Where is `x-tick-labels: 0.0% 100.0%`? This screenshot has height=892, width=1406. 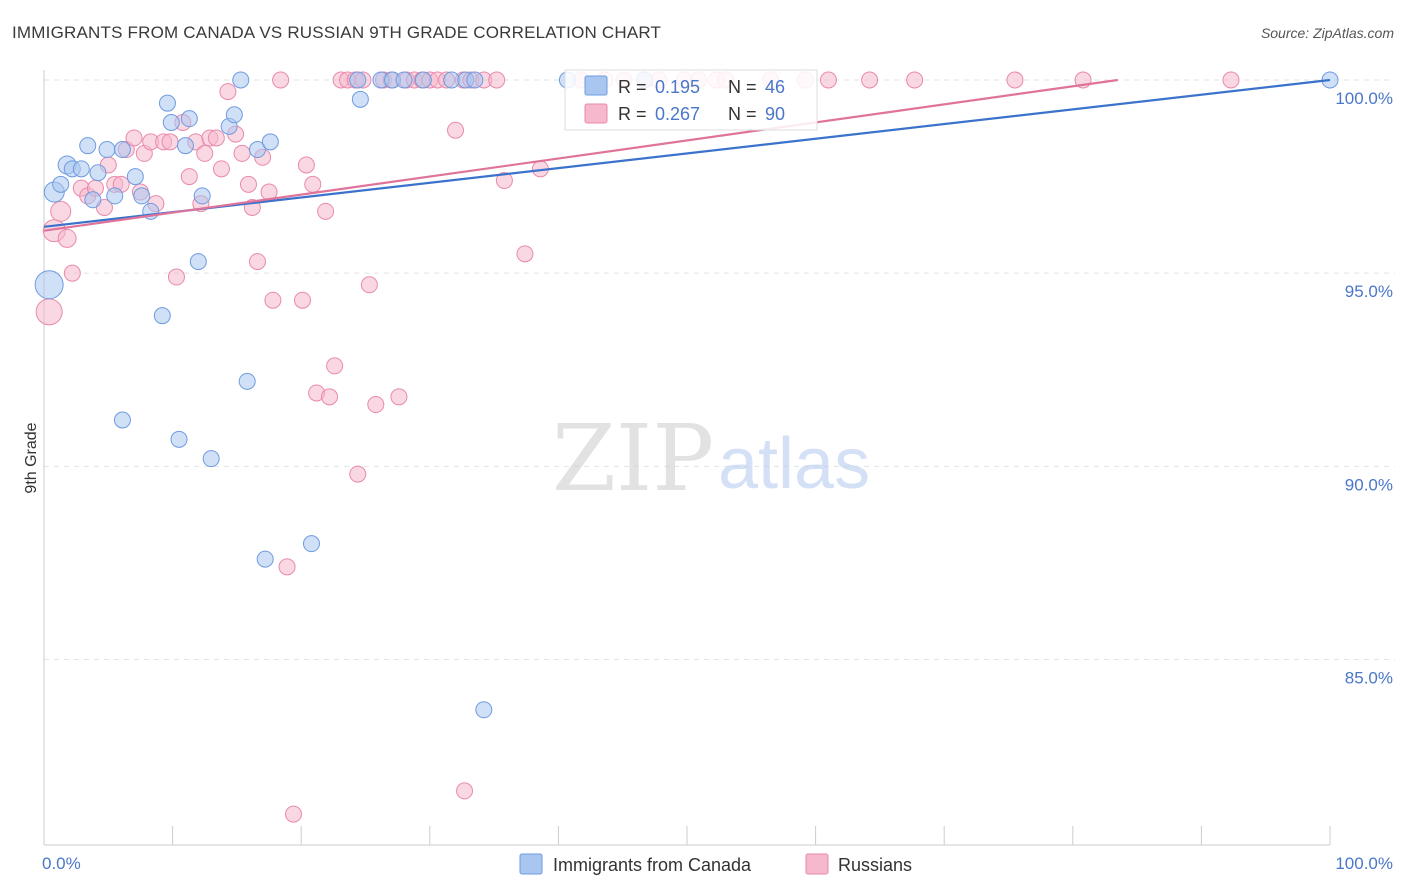
x-tick-labels: 0.0% 100.0% is located at coordinates (717, 863).